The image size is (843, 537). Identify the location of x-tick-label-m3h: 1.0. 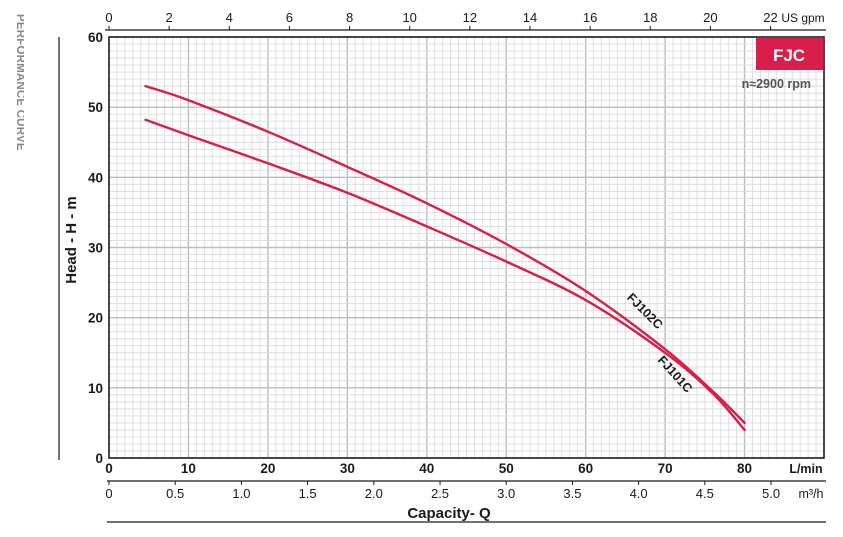
(241, 493).